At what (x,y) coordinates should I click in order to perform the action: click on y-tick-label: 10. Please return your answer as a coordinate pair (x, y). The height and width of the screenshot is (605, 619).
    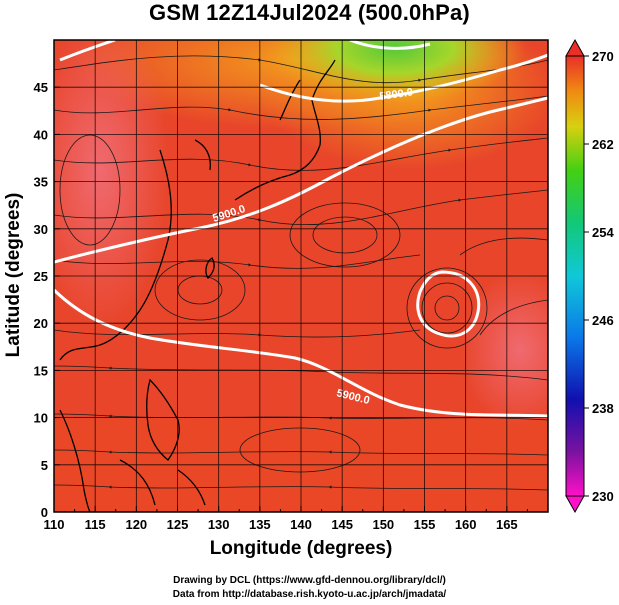
    Looking at the image, I should click on (41, 418).